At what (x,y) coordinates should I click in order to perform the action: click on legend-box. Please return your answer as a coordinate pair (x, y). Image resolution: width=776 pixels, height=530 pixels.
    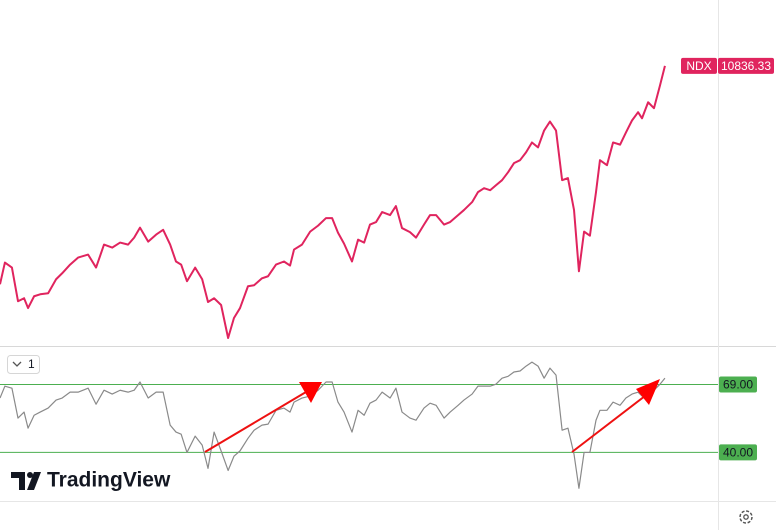
    Looking at the image, I should click on (23, 364).